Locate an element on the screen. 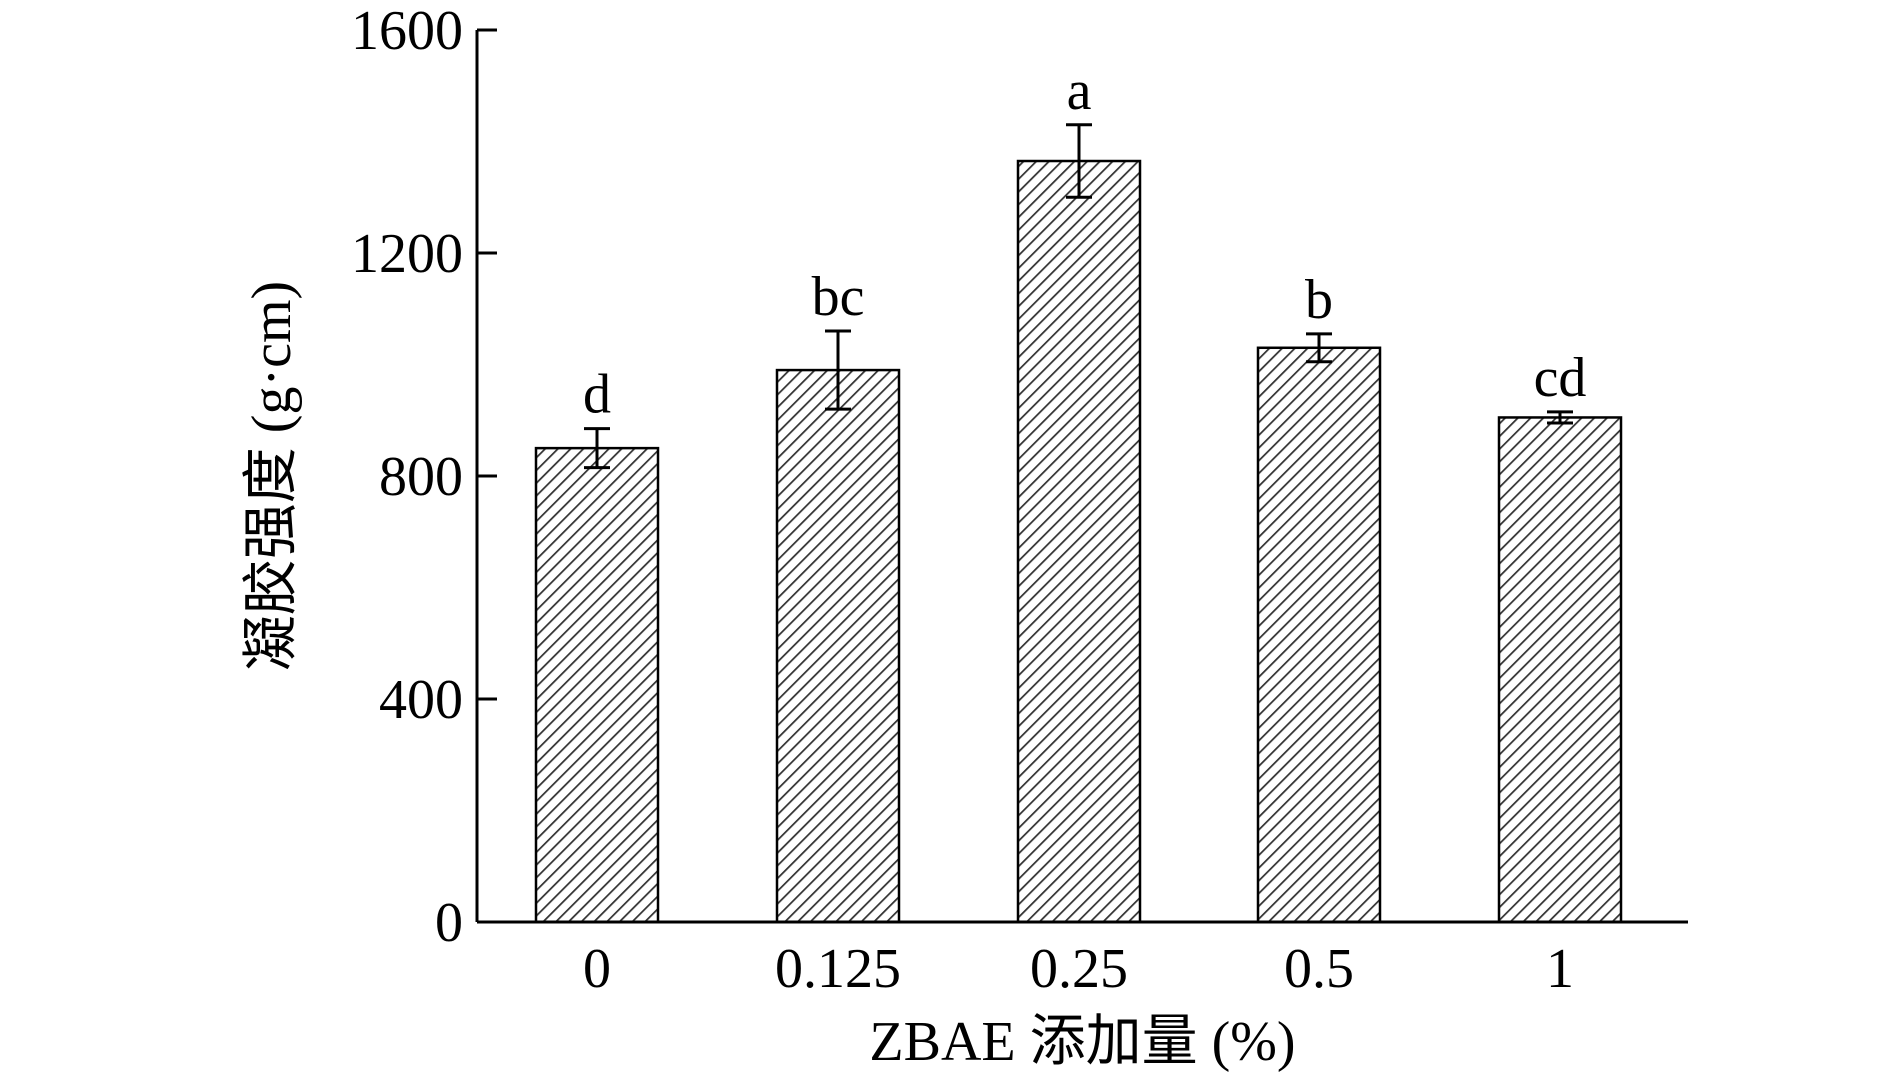 The image size is (1890, 1084). y-axis-title: 凝胶强度 (g·cm) is located at coordinates (272, 476).